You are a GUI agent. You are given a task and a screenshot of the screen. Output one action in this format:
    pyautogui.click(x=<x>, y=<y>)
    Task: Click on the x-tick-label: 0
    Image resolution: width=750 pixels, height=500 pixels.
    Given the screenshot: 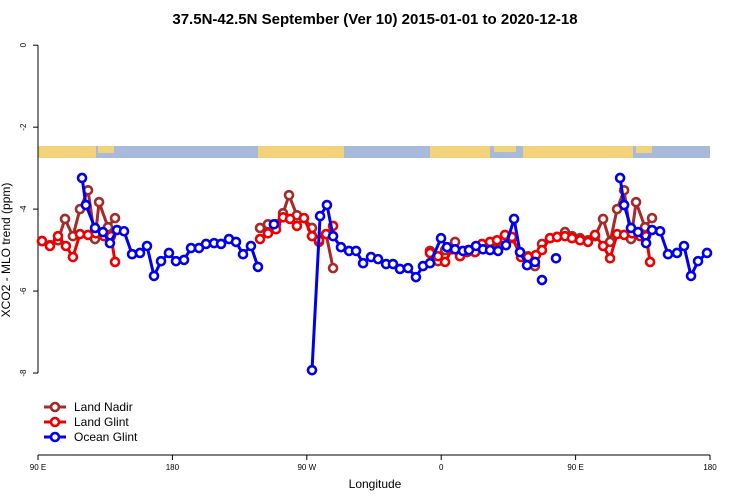 What is the action you would take?
    pyautogui.click(x=441, y=467)
    